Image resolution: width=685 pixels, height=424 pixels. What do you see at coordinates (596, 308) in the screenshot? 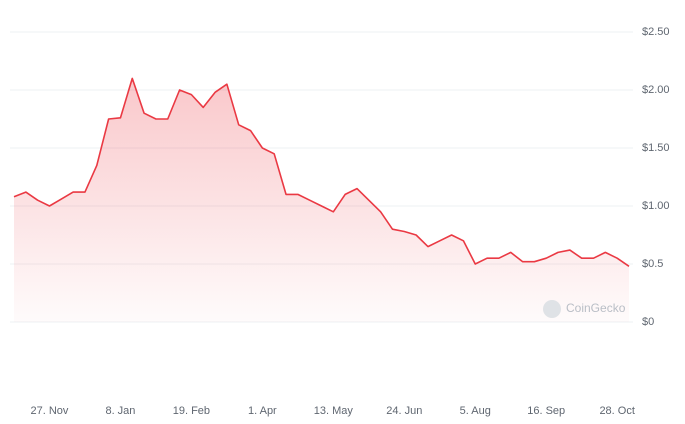
I see `watermark: CoinGecko` at bounding box center [596, 308].